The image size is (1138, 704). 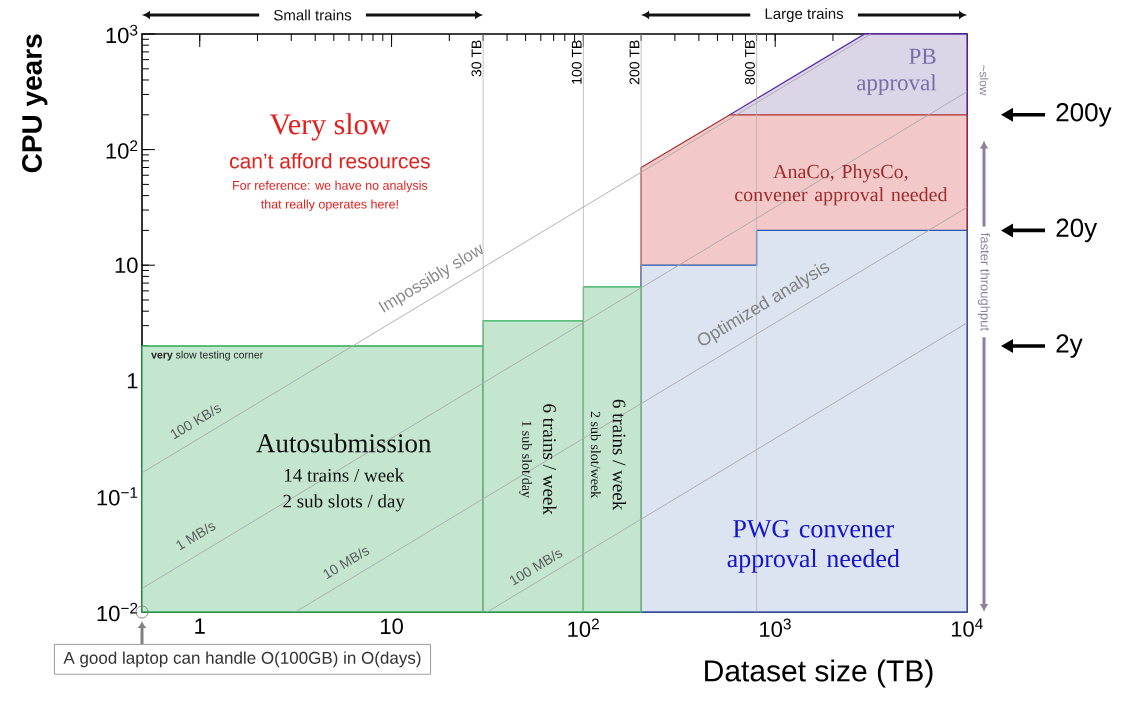 I want to click on annotation: 2 sub slot/week, so click(x=595, y=455).